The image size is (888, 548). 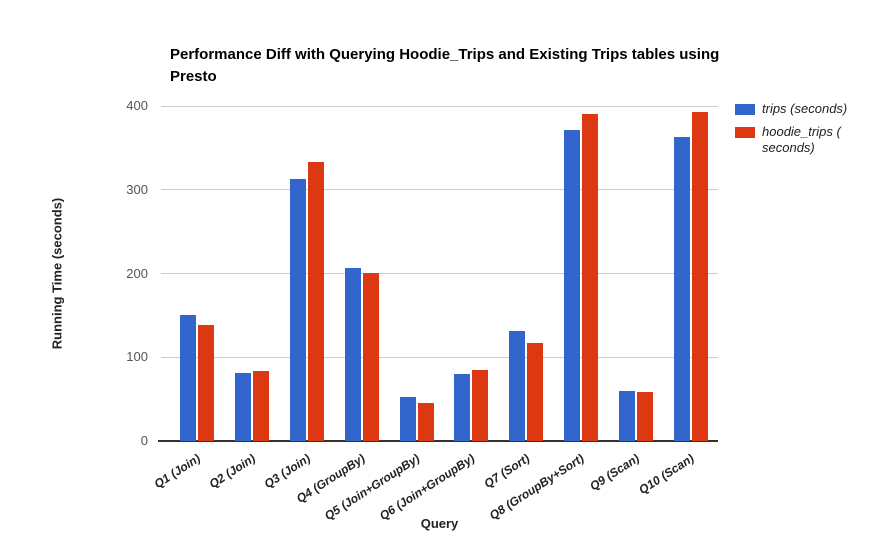 I want to click on y-axis-title: Running Time (seconds), so click(x=57, y=273).